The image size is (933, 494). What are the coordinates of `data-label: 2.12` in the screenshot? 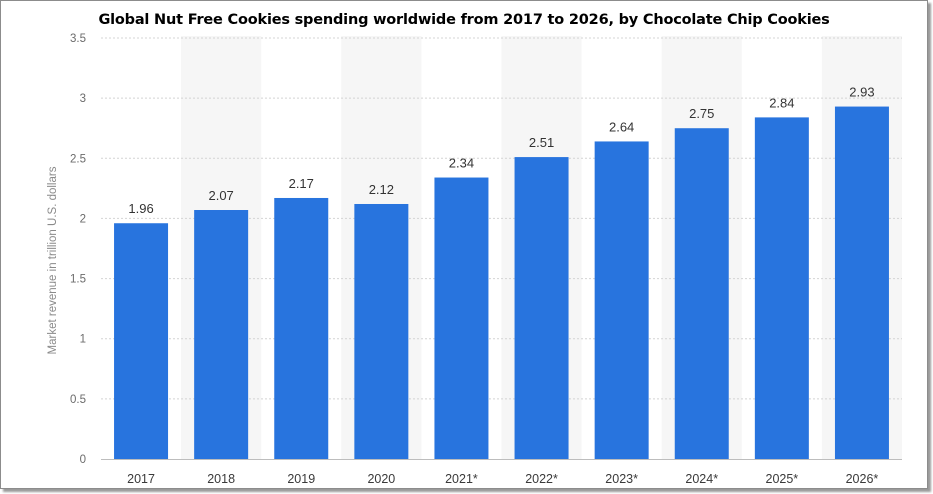 It's located at (381, 189).